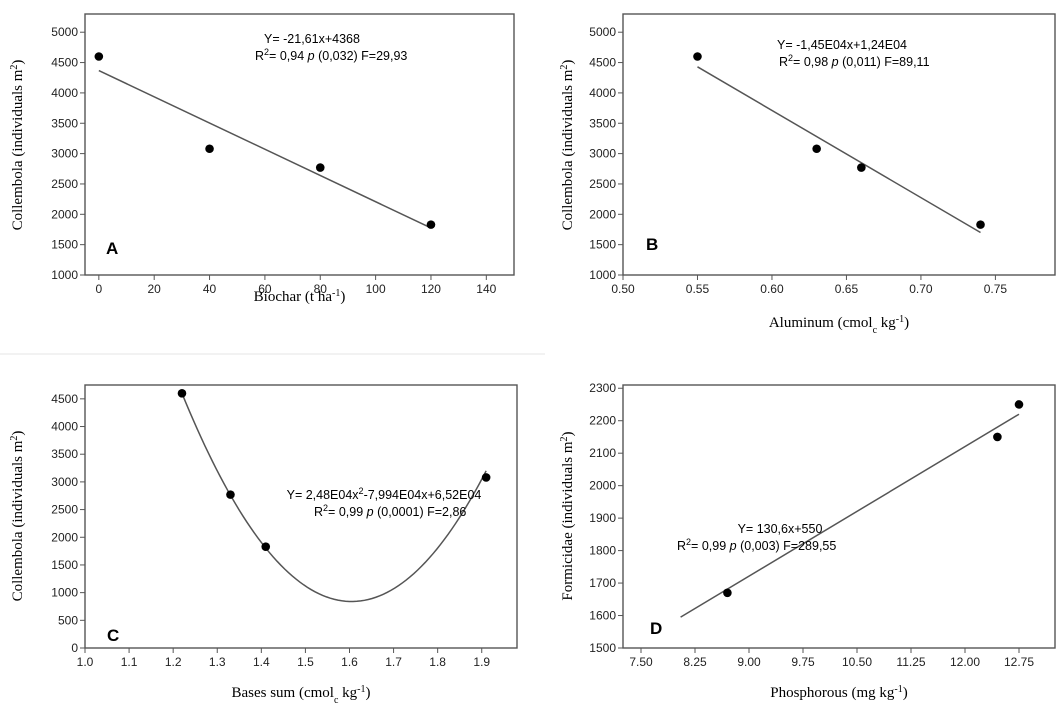 This screenshot has height=706, width=1059. What do you see at coordinates (821, 323) in the screenshot?
I see `x-axis-title-text: Aluminum (cmol` at bounding box center [821, 323].